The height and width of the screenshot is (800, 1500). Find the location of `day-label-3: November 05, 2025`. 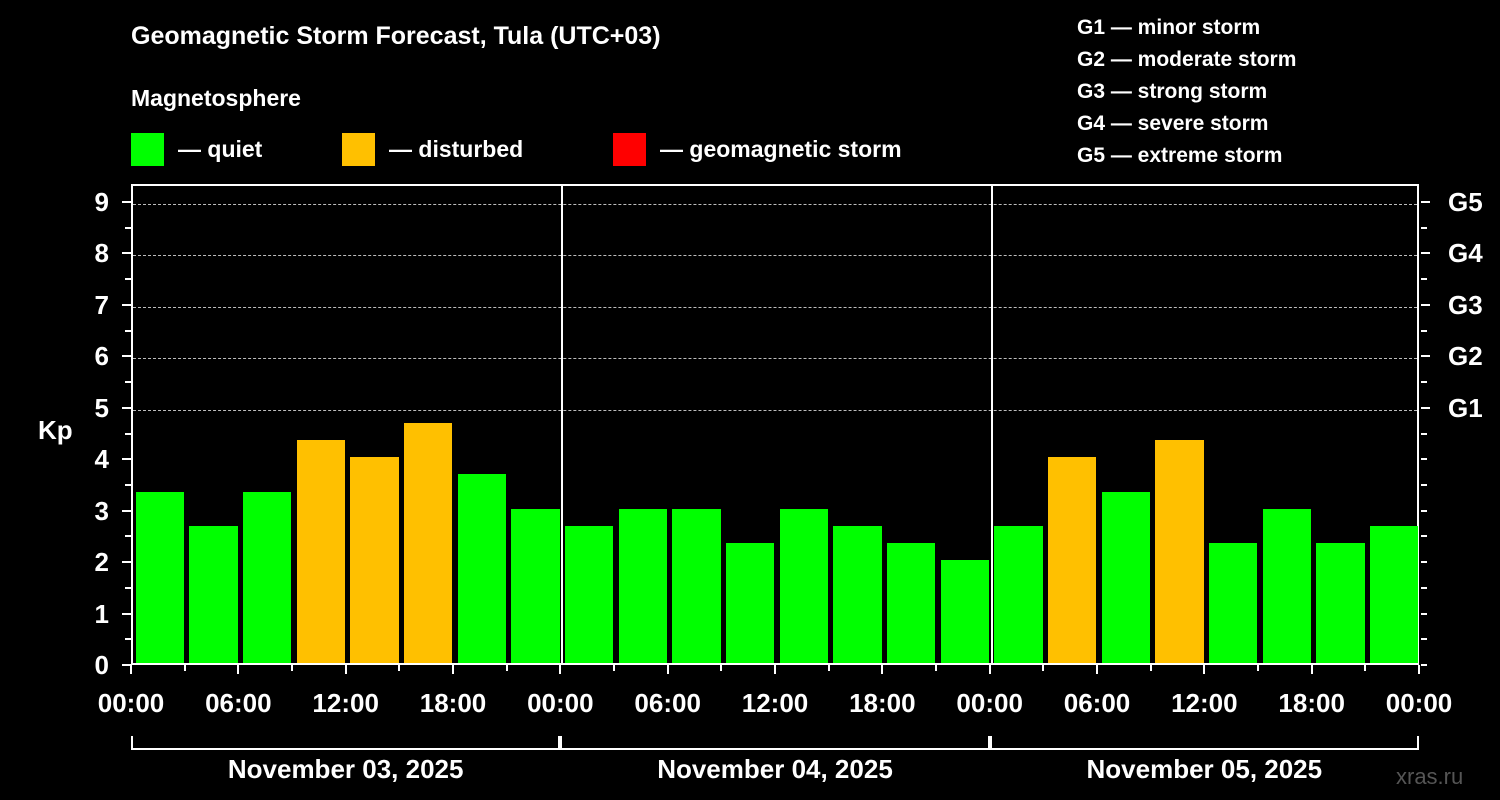

day-label-3: November 05, 2025 is located at coordinates (1204, 769).